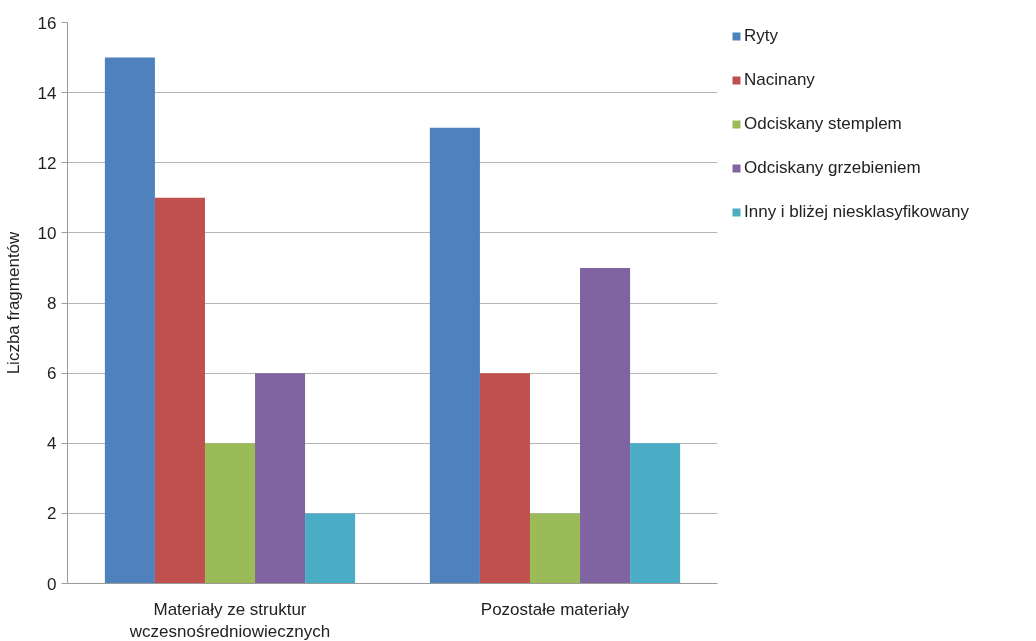  What do you see at coordinates (856, 212) in the screenshot?
I see `legend-label: Inny i bliżej niesklasyfikowany` at bounding box center [856, 212].